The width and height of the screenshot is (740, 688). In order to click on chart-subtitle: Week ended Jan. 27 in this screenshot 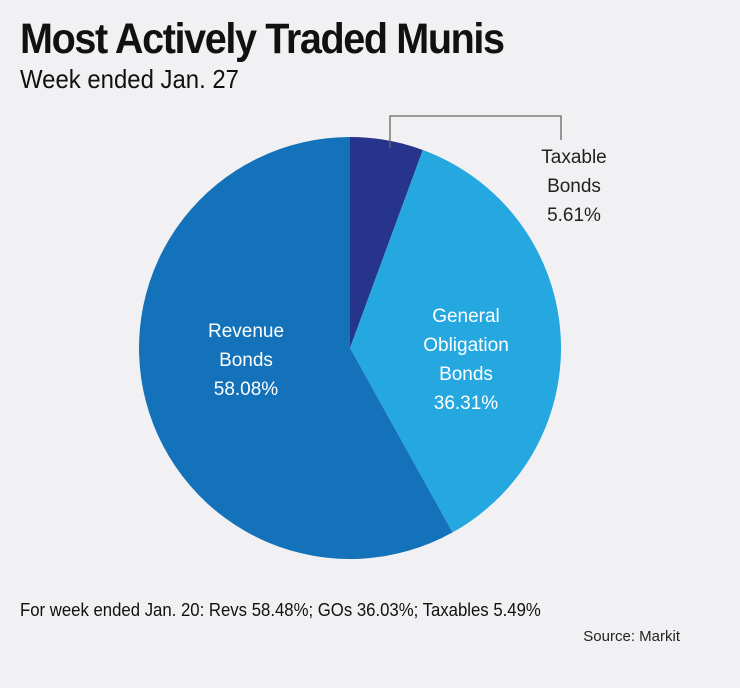, I will do `click(129, 79)`.